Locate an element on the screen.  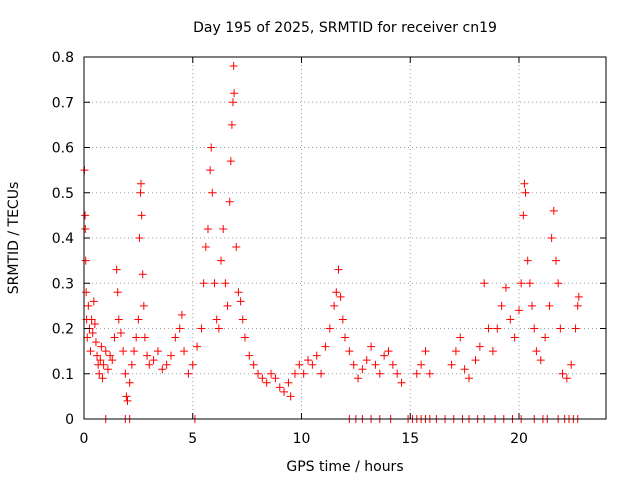
y-tick-label: 0.7 is located at coordinates (63, 103).